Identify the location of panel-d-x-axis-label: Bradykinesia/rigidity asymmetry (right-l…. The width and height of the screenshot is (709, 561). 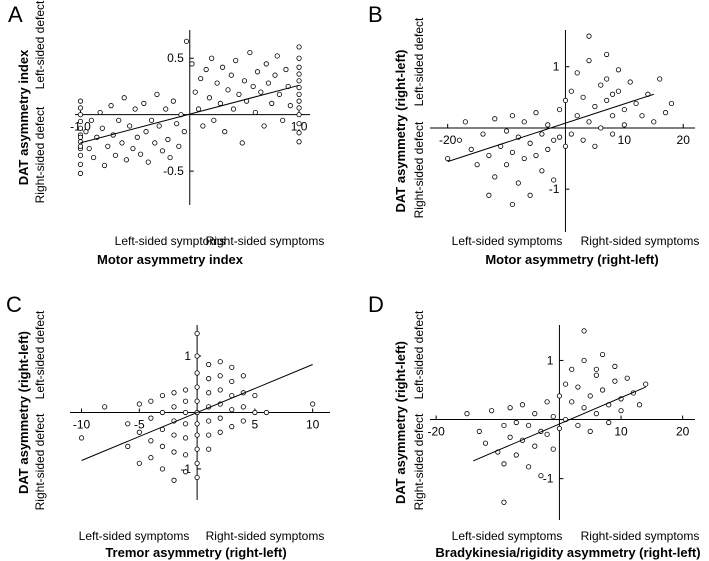
(567, 552).